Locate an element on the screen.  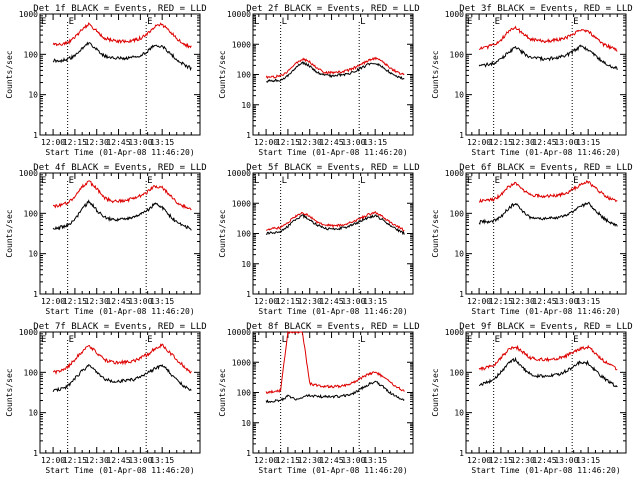
panel-title: Det 6f BLACK = Events, RED = LLD is located at coordinates (545, 168).